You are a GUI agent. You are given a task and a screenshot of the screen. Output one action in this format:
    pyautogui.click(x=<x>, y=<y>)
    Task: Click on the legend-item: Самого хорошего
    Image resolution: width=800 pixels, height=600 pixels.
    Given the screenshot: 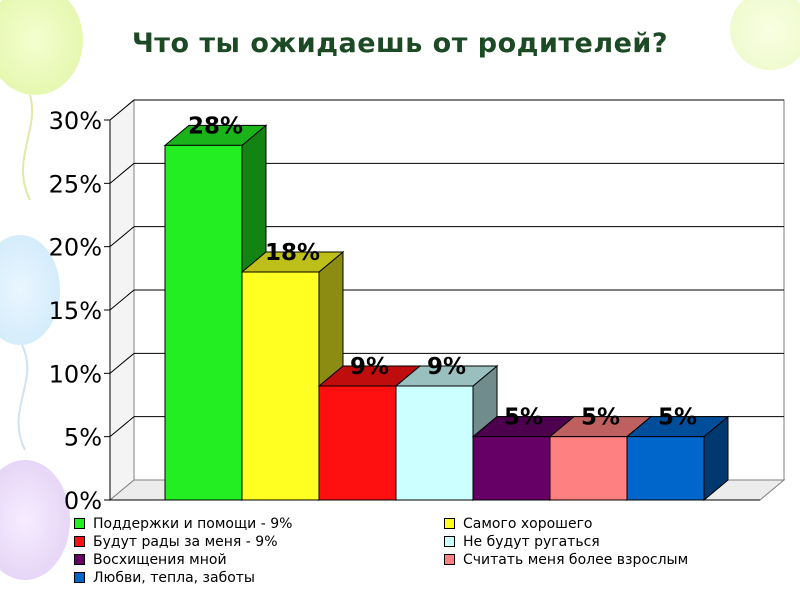 What is the action you would take?
    pyautogui.click(x=609, y=523)
    